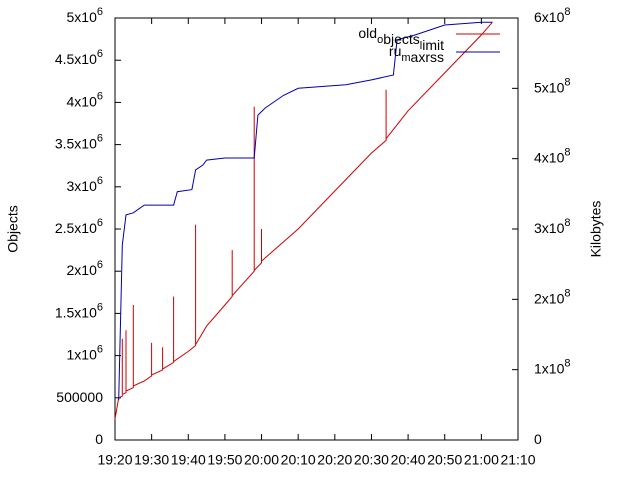 The image size is (640, 480). I want to click on x-tick-label: 21:10, so click(517, 460).